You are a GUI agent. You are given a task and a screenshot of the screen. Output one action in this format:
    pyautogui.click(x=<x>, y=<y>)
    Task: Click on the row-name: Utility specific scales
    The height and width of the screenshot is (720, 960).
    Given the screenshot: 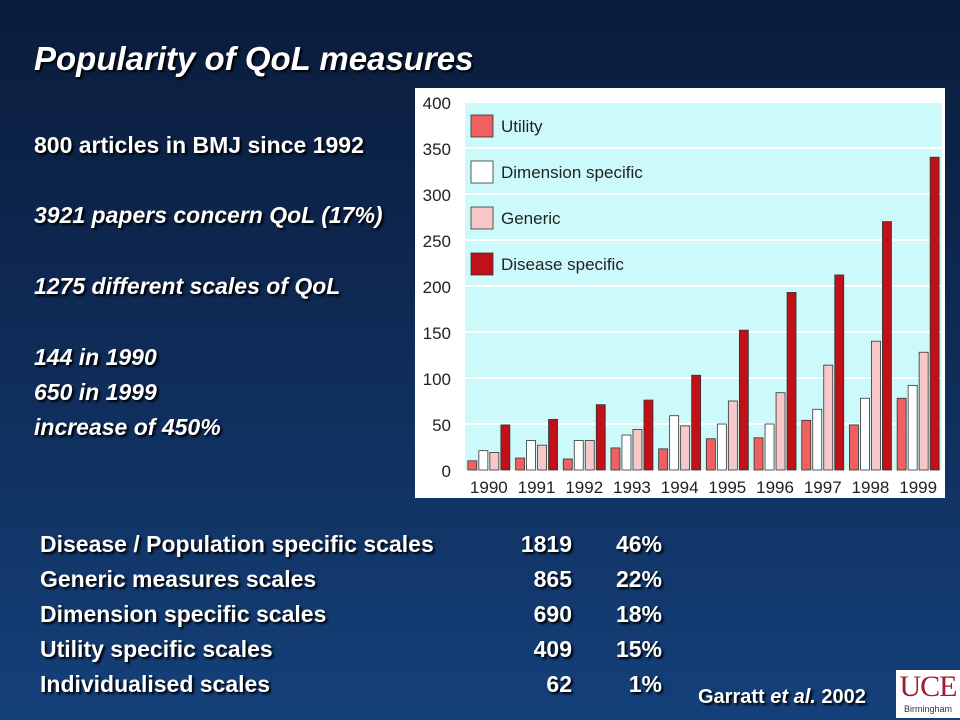 What is the action you would take?
    pyautogui.click(x=156, y=649)
    